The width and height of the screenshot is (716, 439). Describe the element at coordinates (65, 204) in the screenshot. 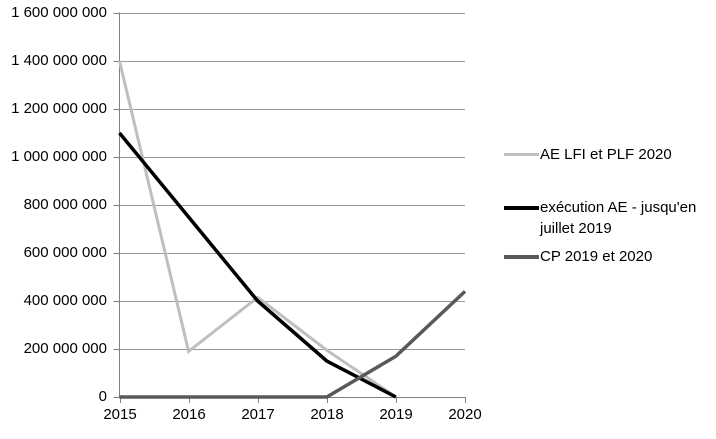

I see `y-tick-label: 800 000 000` at that location.